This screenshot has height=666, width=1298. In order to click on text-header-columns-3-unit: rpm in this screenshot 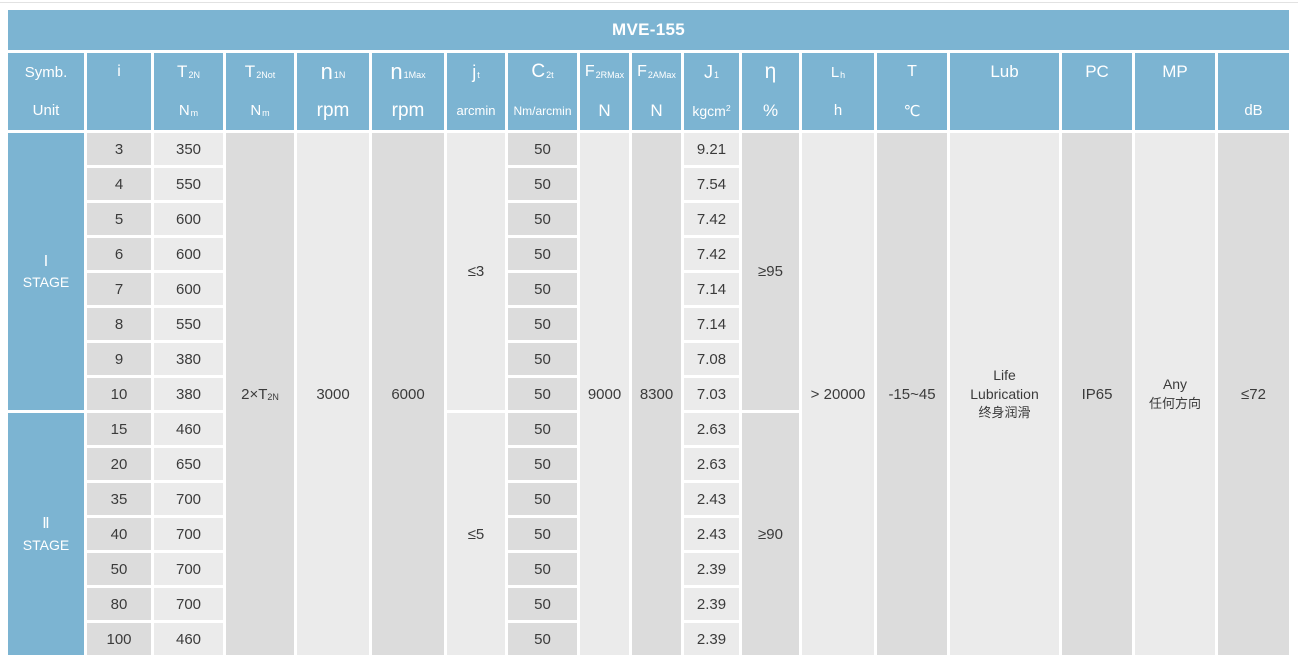, I will do `click(333, 110)`.